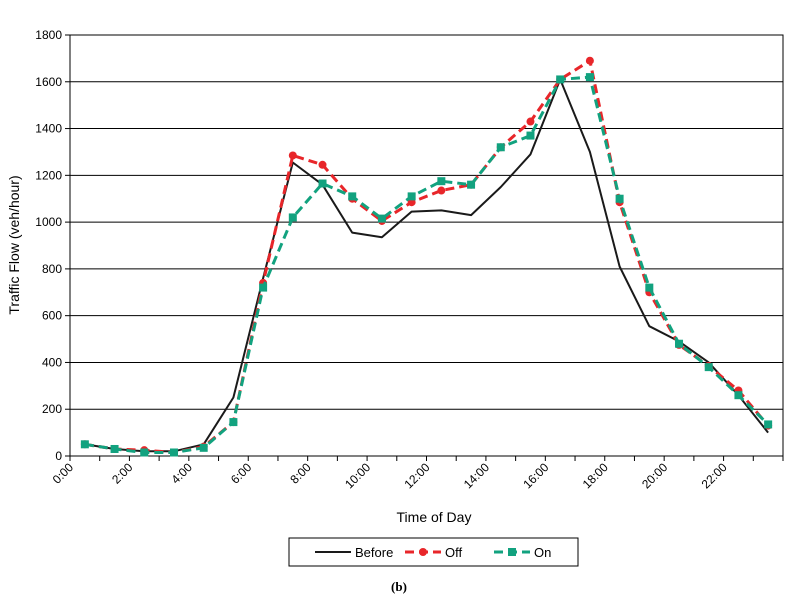  What do you see at coordinates (182, 473) in the screenshot?
I see `x-tick-label: 4:00` at bounding box center [182, 473].